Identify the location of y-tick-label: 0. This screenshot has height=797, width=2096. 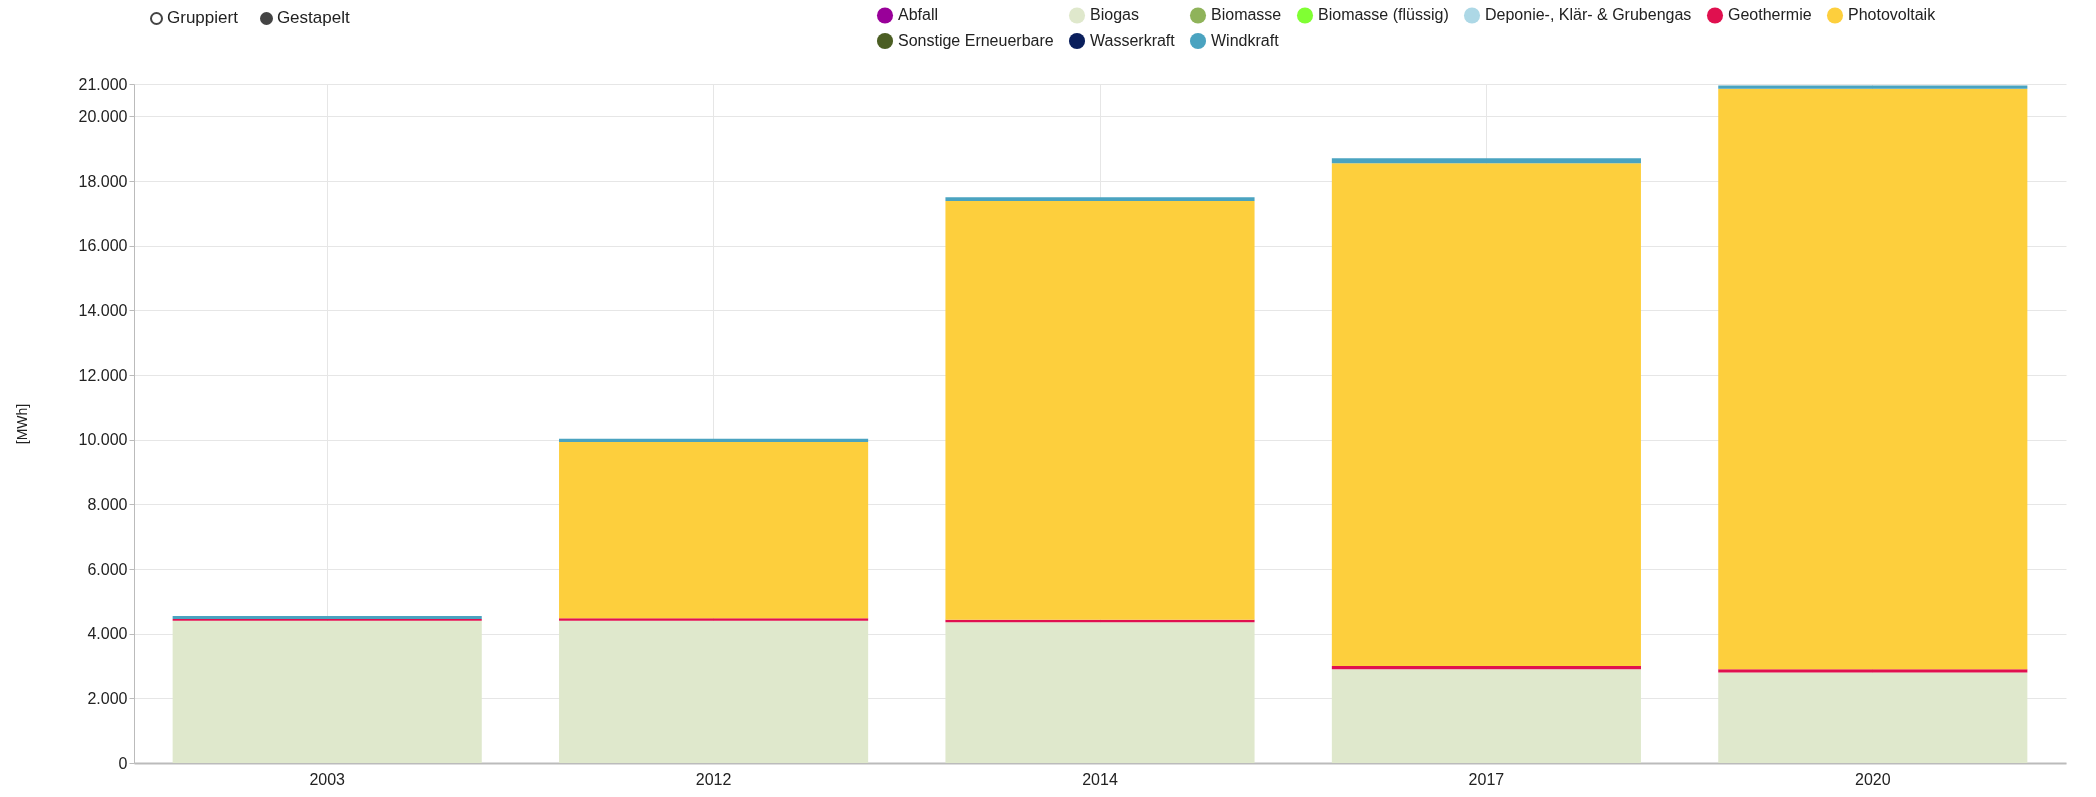
(123, 763).